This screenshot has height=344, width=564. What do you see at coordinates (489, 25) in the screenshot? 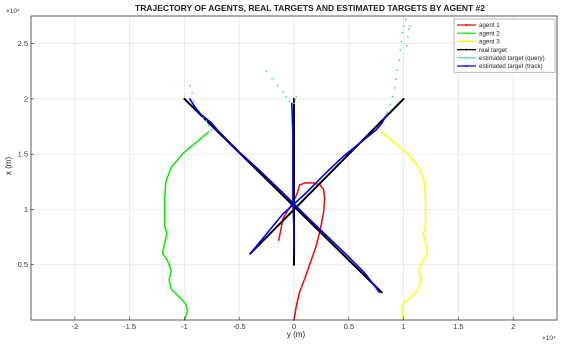
I see `legend-agent-1-label: agent 1` at bounding box center [489, 25].